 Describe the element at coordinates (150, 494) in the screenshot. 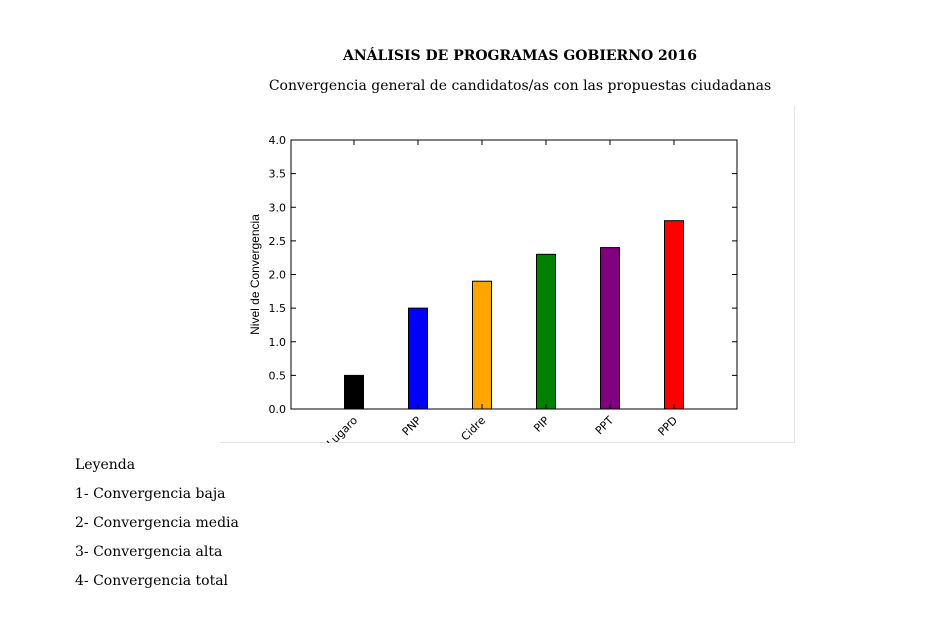

I see `legend-item-baja: 1- Convergencia baja` at that location.